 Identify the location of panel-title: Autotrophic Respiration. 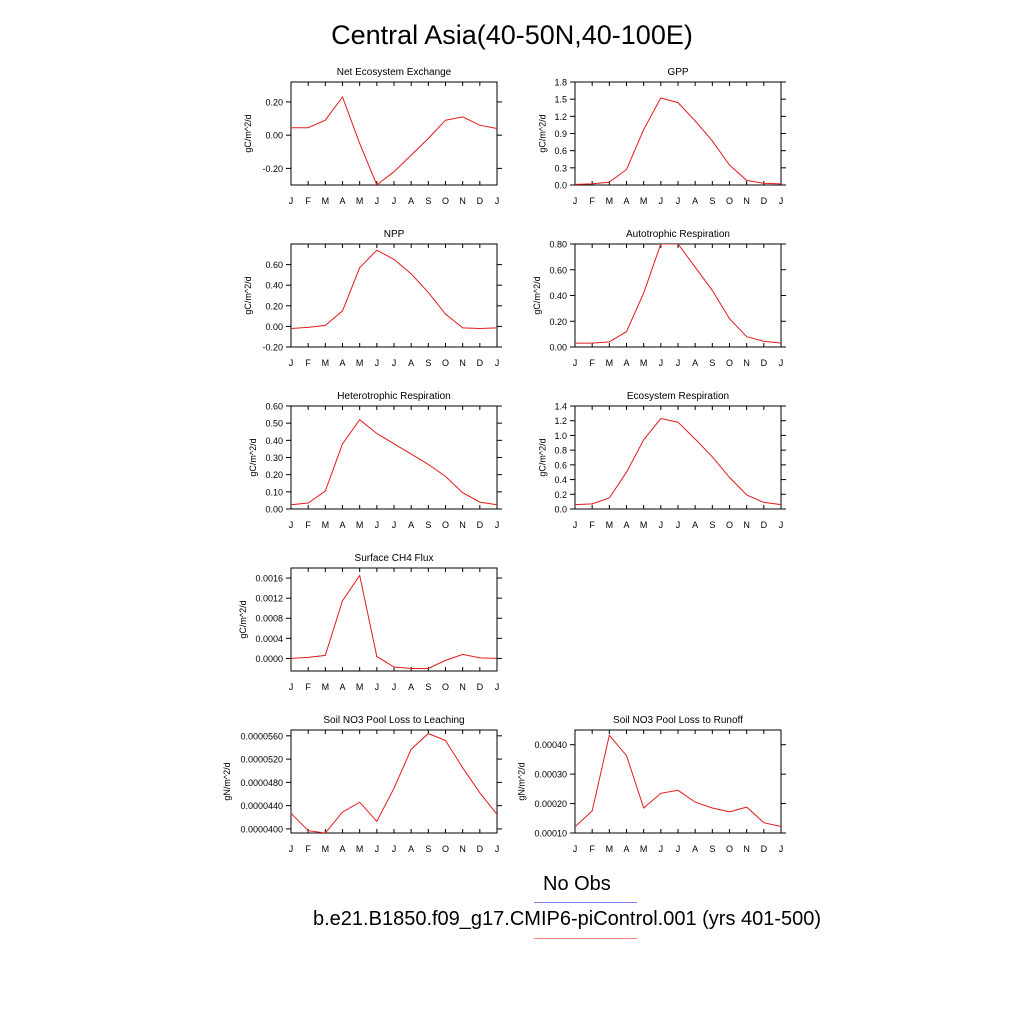
(678, 234).